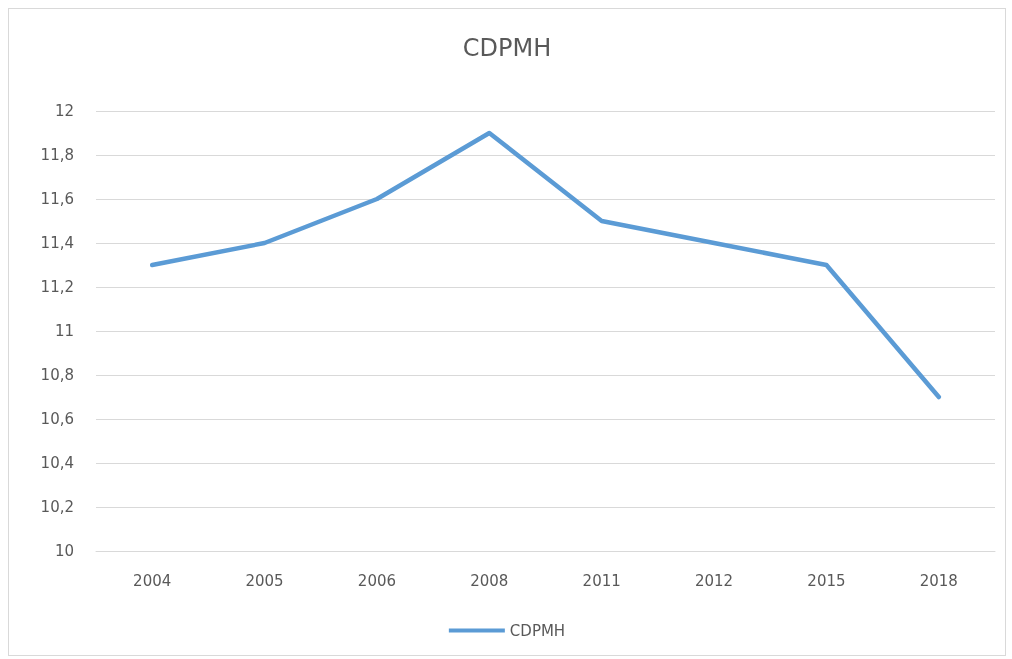  Describe the element at coordinates (57, 287) in the screenshot. I see `y-tick-label: 11,2` at that location.